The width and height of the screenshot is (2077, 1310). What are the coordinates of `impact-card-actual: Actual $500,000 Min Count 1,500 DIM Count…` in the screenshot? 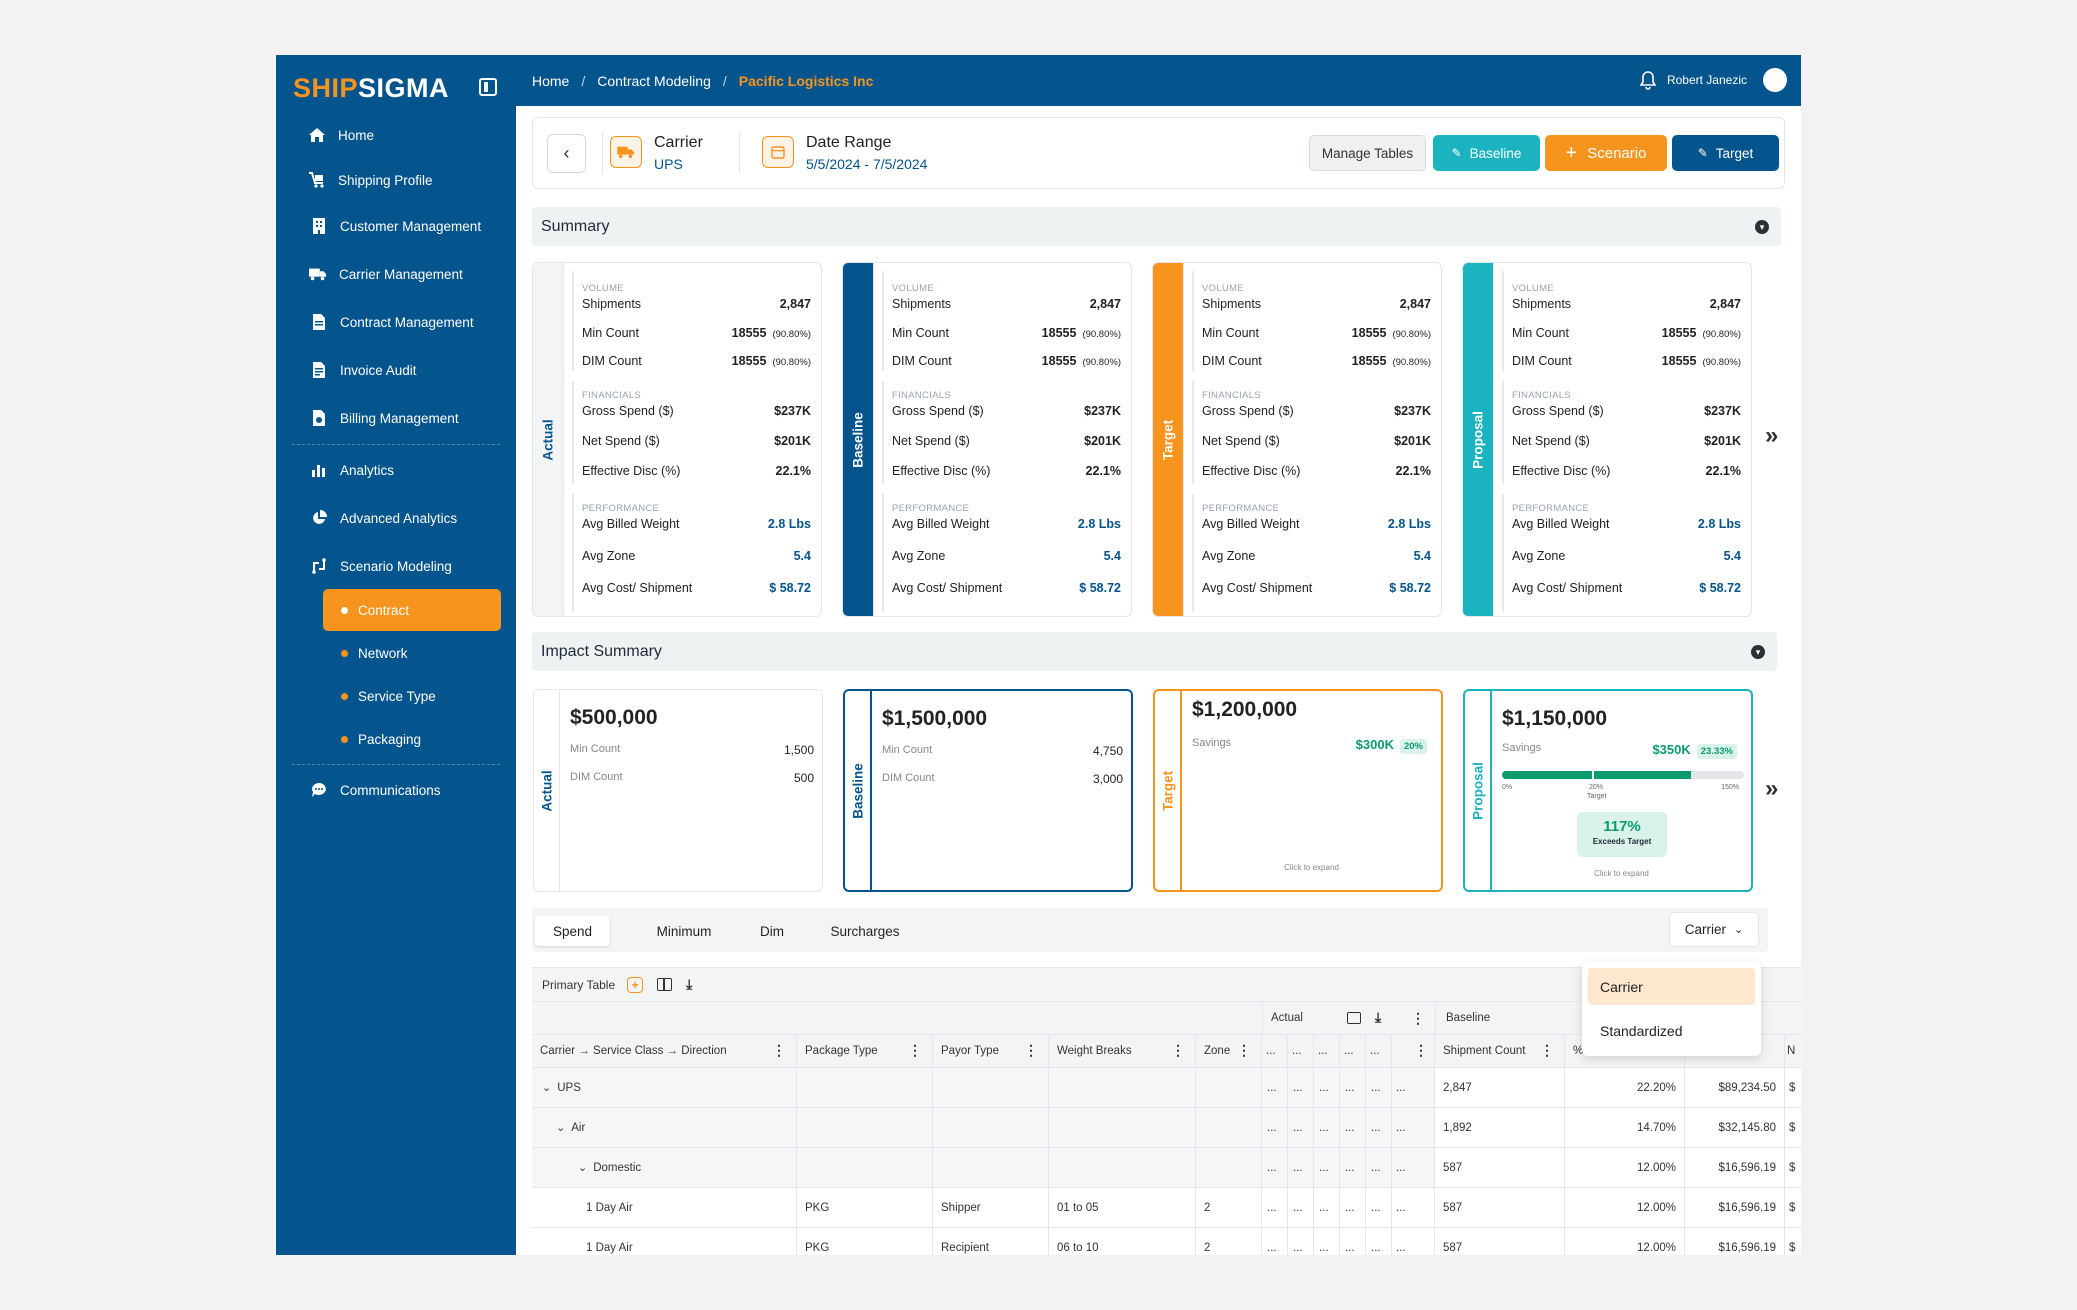 It's located at (678, 790).